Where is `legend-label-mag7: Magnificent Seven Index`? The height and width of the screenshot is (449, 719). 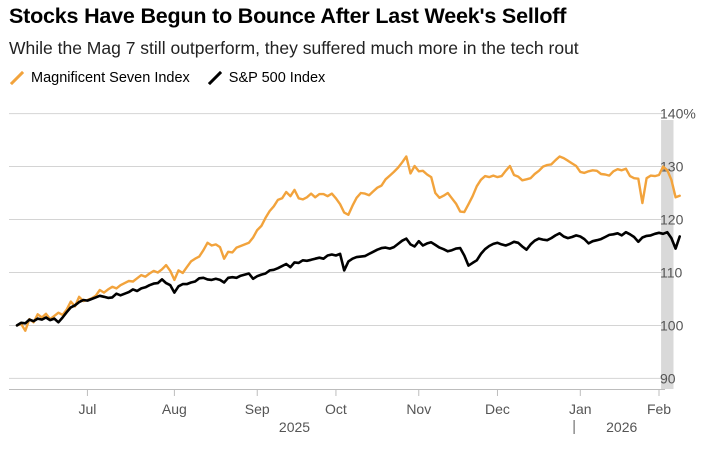
legend-label-mag7: Magnificent Seven Index is located at coordinates (110, 78).